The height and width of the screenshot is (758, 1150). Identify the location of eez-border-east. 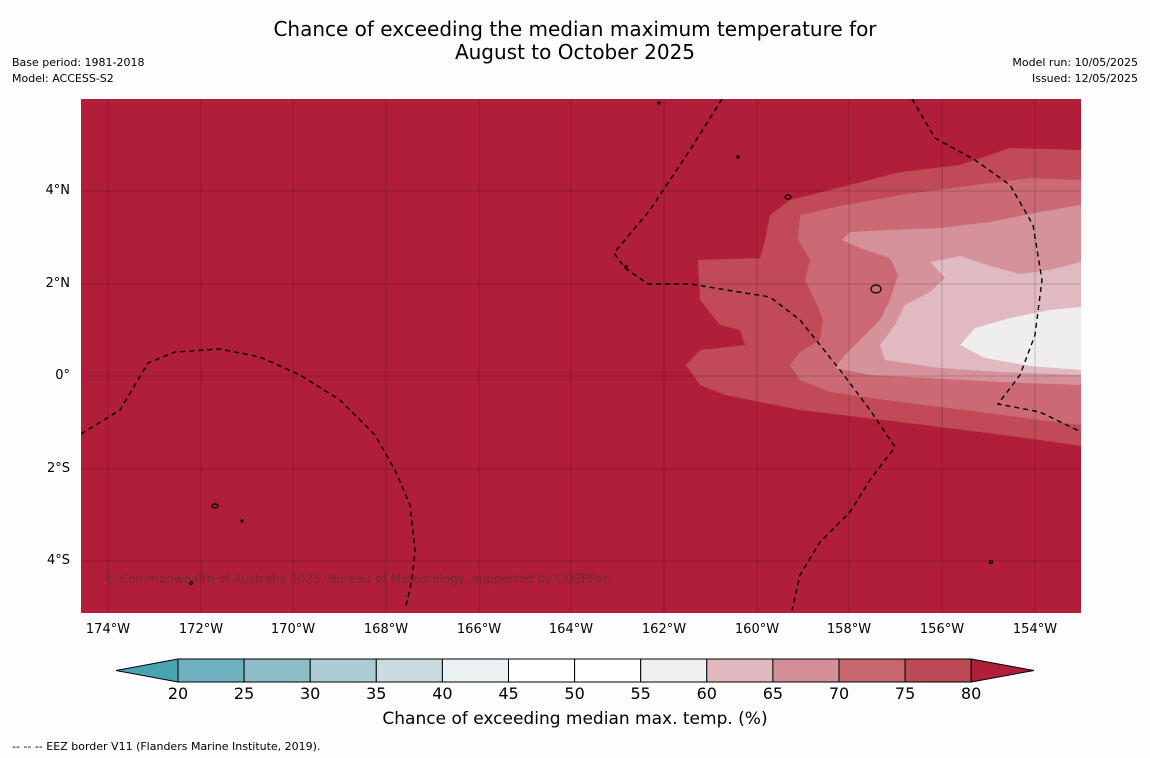
(996, 266).